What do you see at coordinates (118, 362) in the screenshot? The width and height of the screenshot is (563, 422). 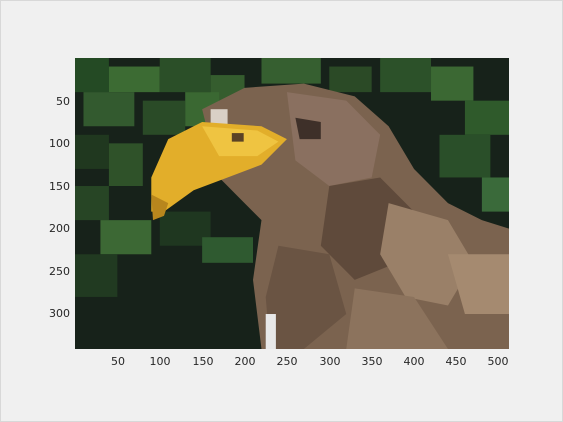 I see `x-tick-label: 50` at bounding box center [118, 362].